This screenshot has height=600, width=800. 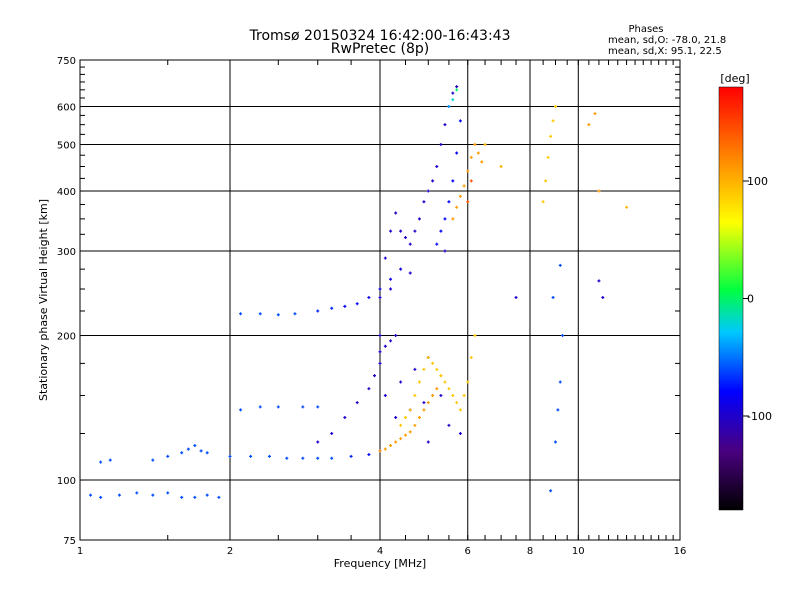 I want to click on stats-line-x: mean, sd,X: 95.1, 22.5, so click(x=665, y=51).